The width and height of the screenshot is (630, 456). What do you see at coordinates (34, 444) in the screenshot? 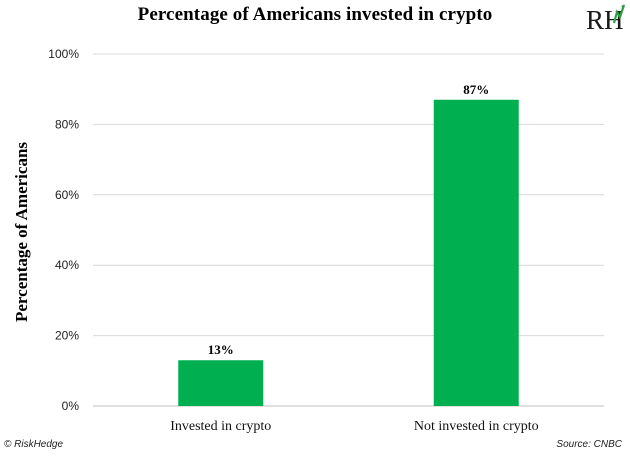
I see `copyright-text: © RiskHedge` at bounding box center [34, 444].